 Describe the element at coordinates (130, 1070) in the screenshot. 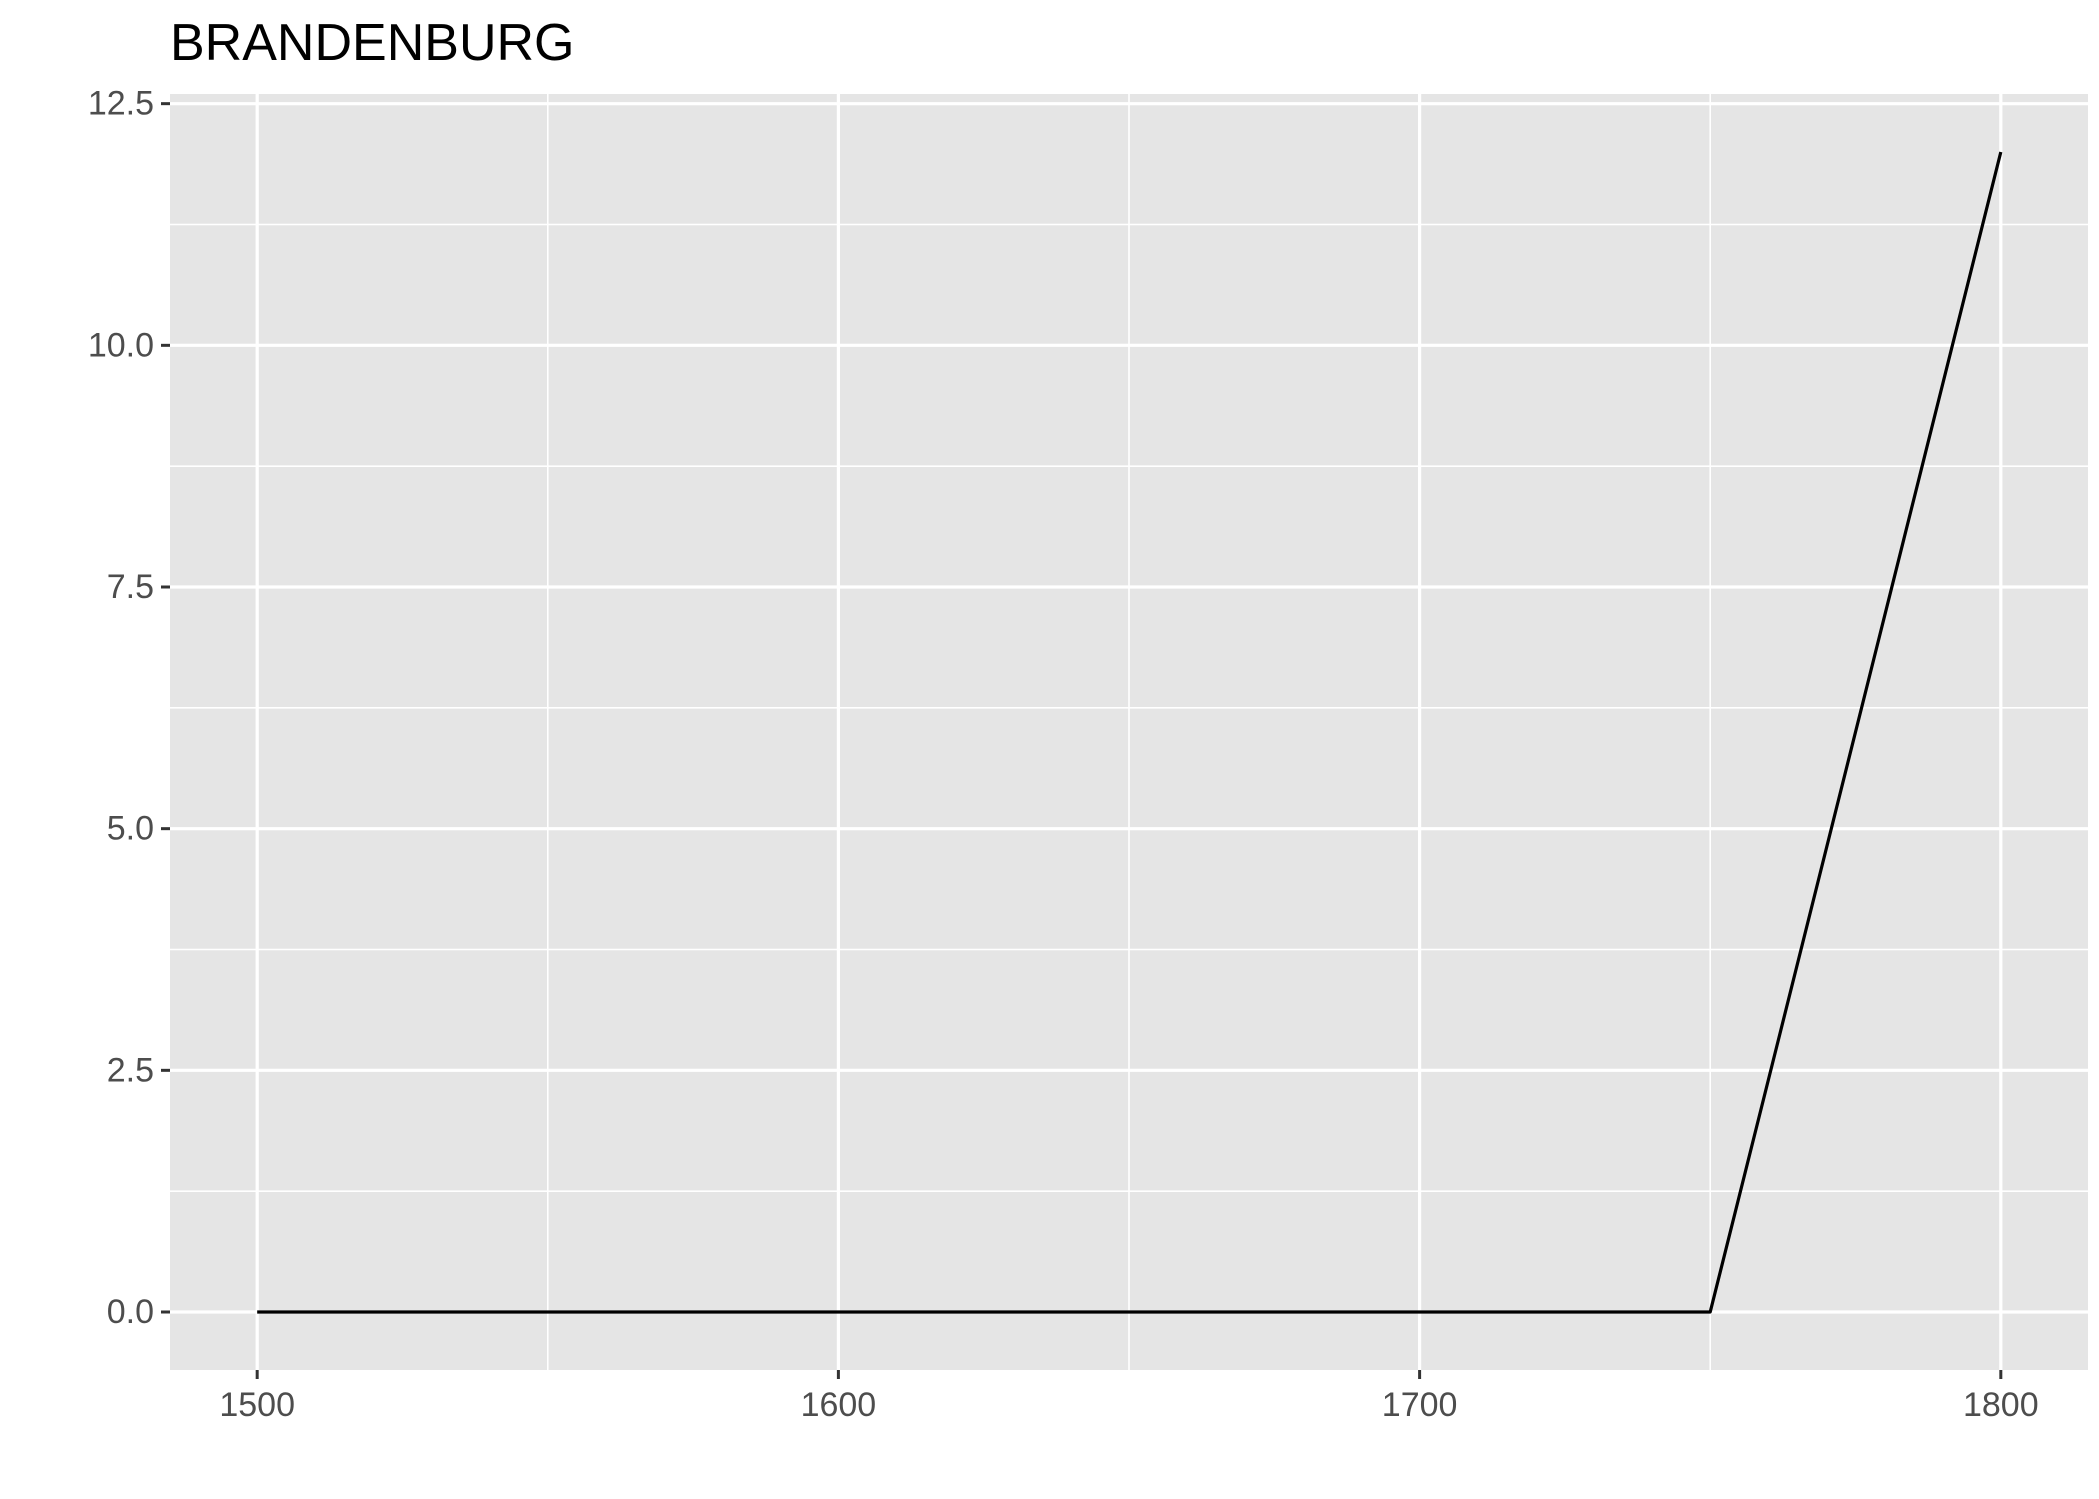

I see `y-tick-label: 2.5` at that location.